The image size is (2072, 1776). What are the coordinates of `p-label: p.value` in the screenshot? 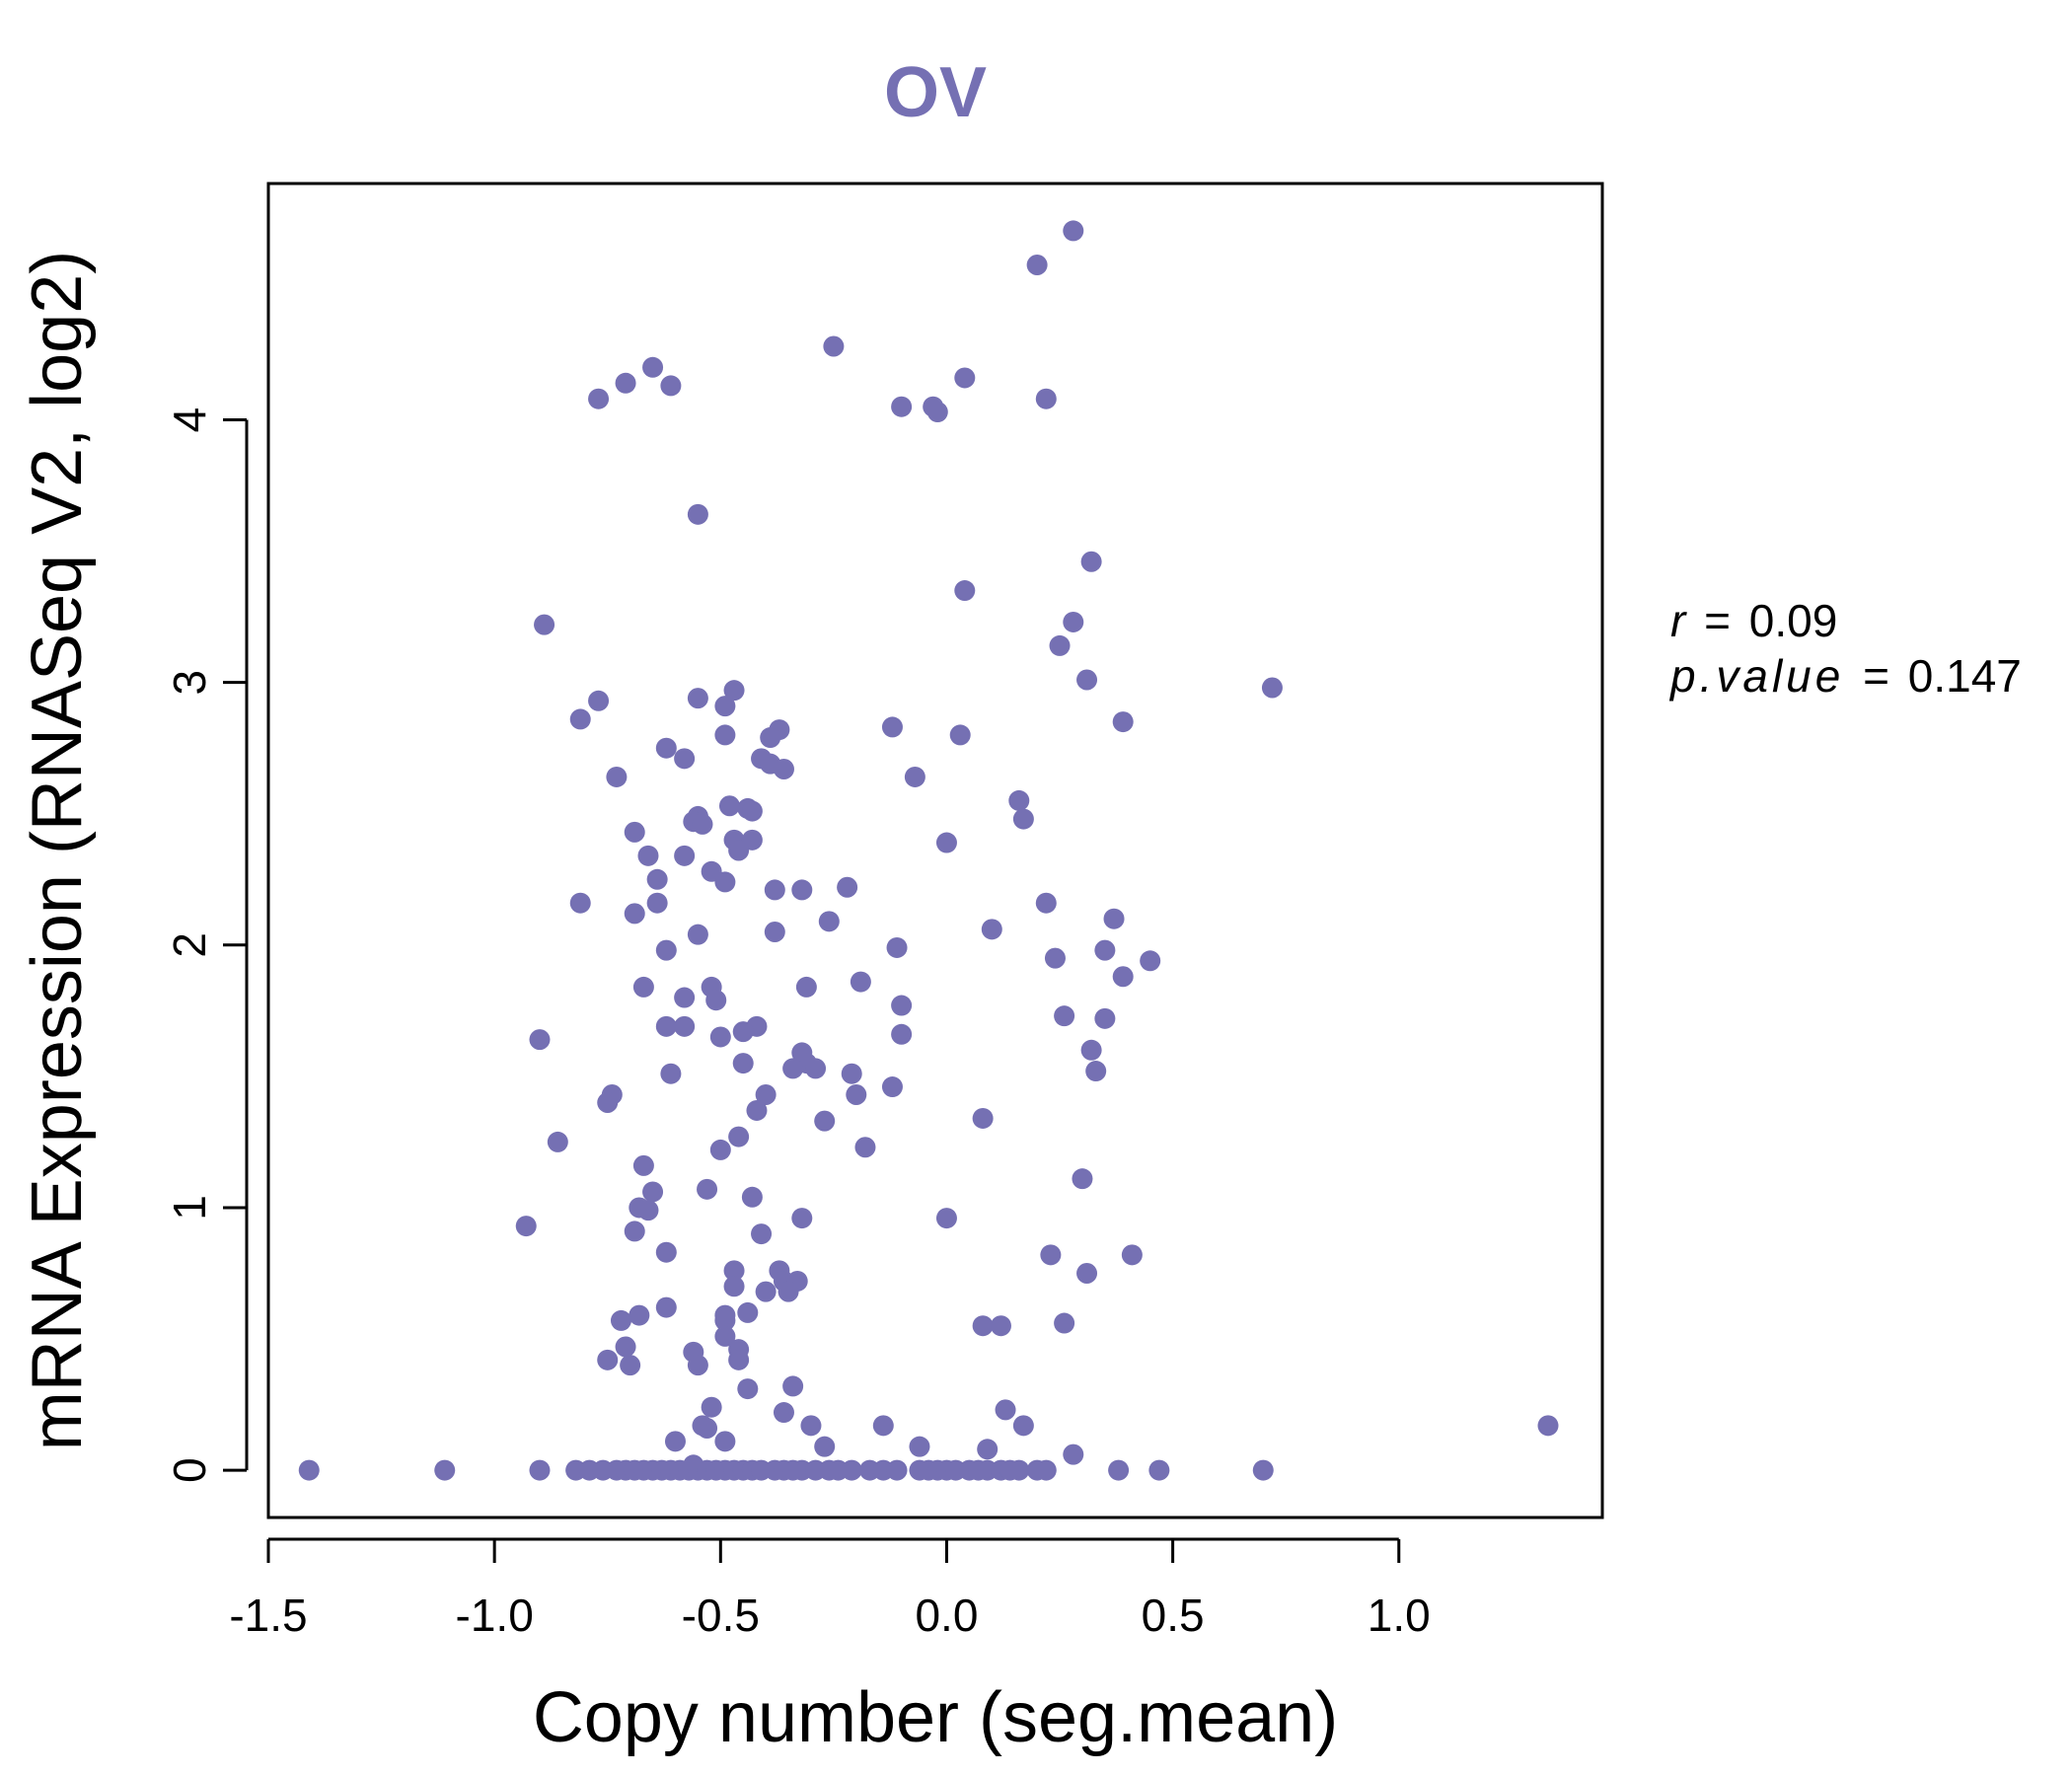 It's located at (1756, 676).